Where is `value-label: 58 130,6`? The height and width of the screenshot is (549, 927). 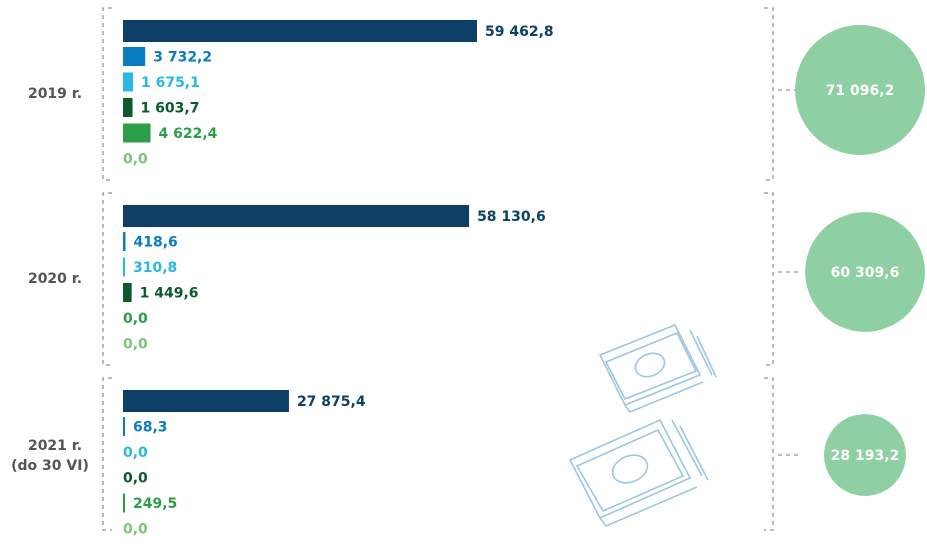
value-label: 58 130,6 is located at coordinates (511, 217).